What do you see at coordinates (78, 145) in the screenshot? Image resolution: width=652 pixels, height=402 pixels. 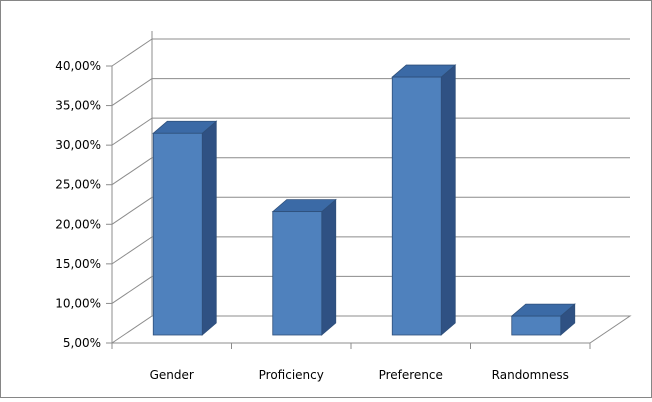 I see `y-tick-label: 30,00%` at bounding box center [78, 145].